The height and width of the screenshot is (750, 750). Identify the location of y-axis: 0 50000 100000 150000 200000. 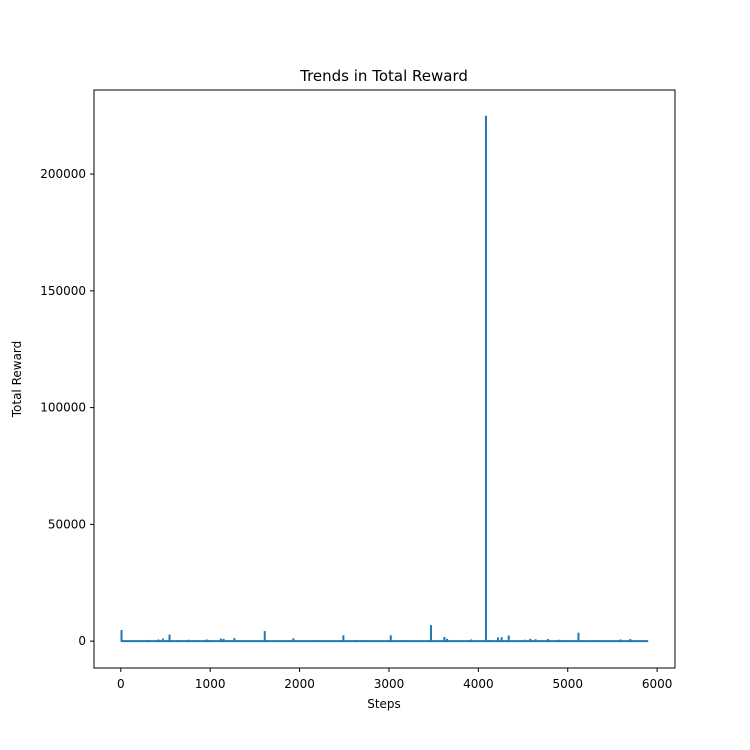
(67, 407).